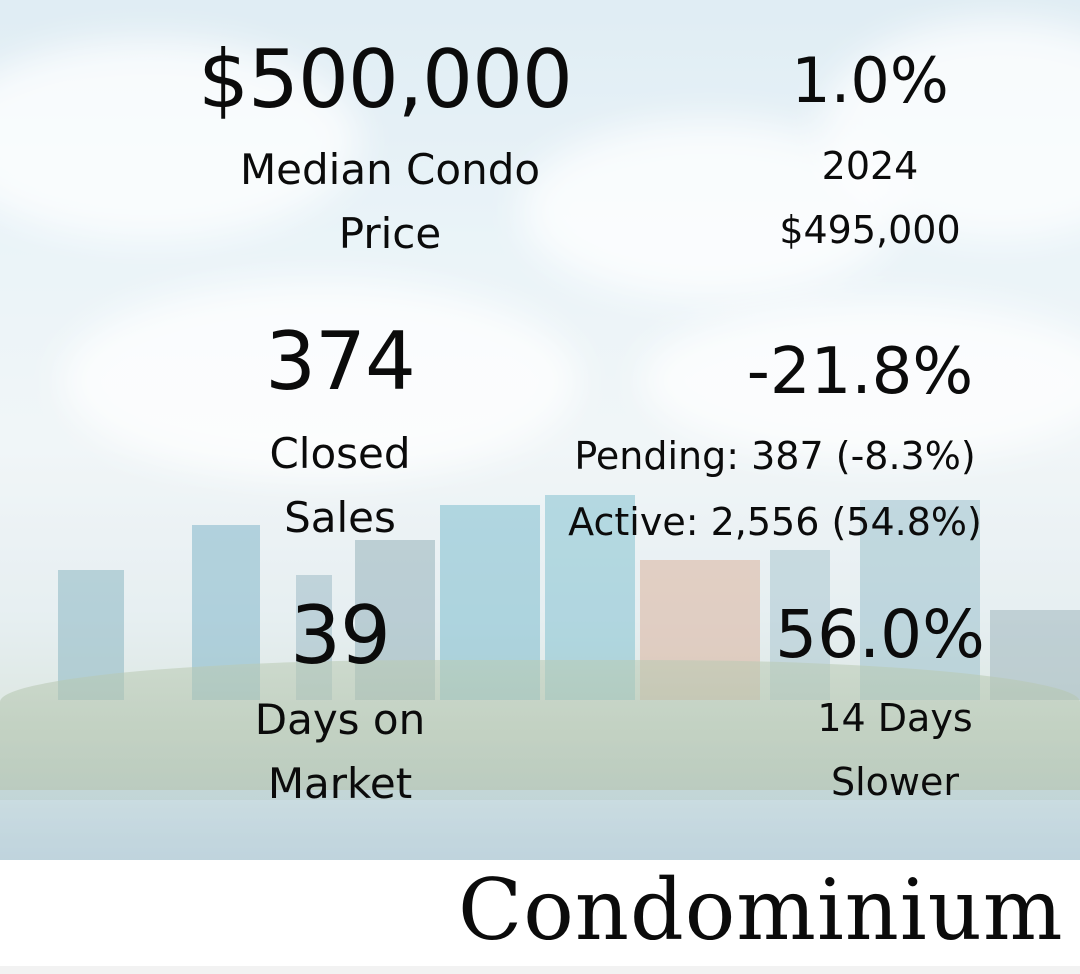 The image size is (1080, 974). Describe the element at coordinates (340, 485) in the screenshot. I see `closed-sales-label: Closed Sales` at that location.